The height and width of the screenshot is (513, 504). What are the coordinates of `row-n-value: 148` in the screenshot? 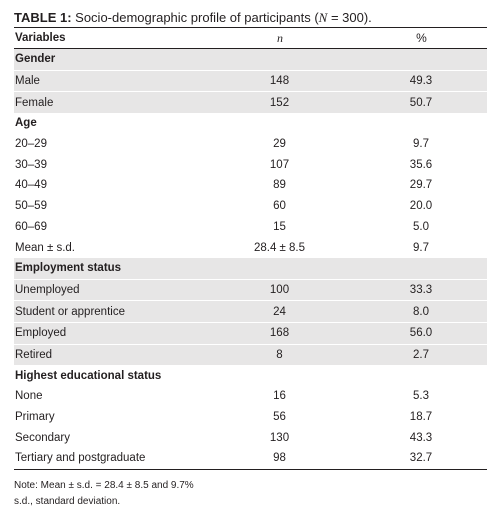 It's located at (279, 81).